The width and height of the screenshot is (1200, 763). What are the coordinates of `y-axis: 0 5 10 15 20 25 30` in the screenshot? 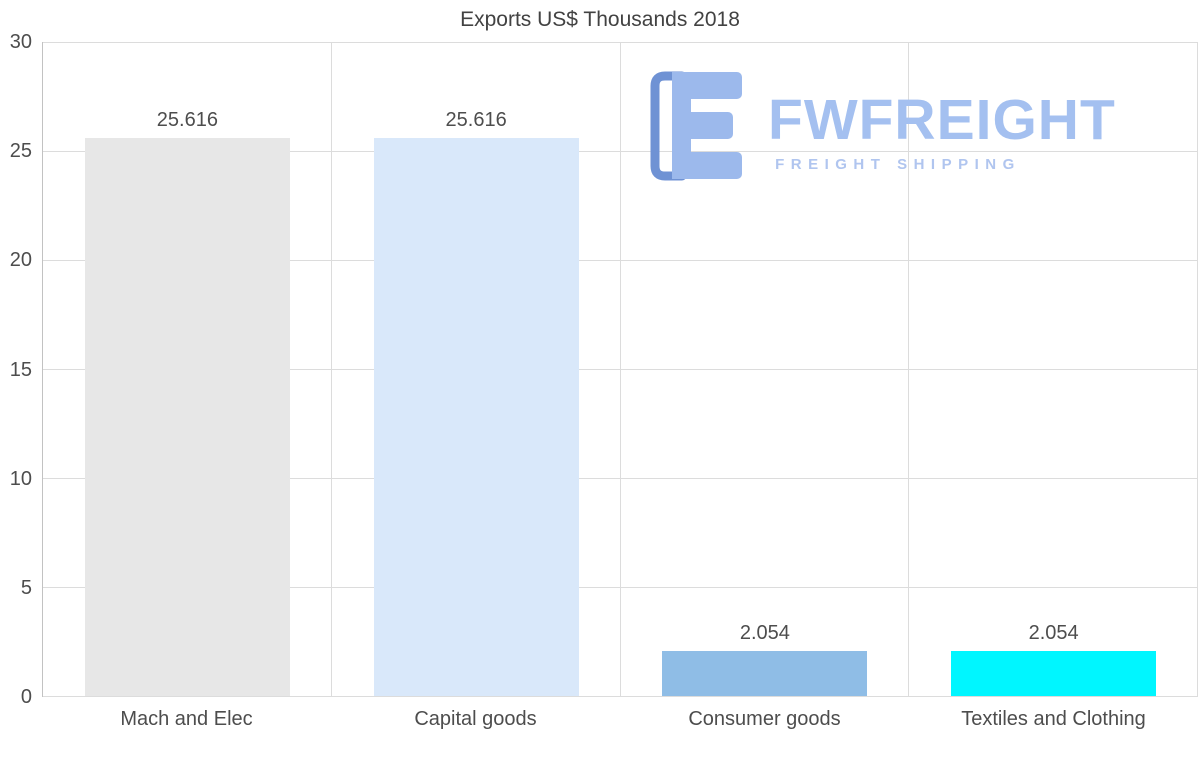 It's located at (17, 369).